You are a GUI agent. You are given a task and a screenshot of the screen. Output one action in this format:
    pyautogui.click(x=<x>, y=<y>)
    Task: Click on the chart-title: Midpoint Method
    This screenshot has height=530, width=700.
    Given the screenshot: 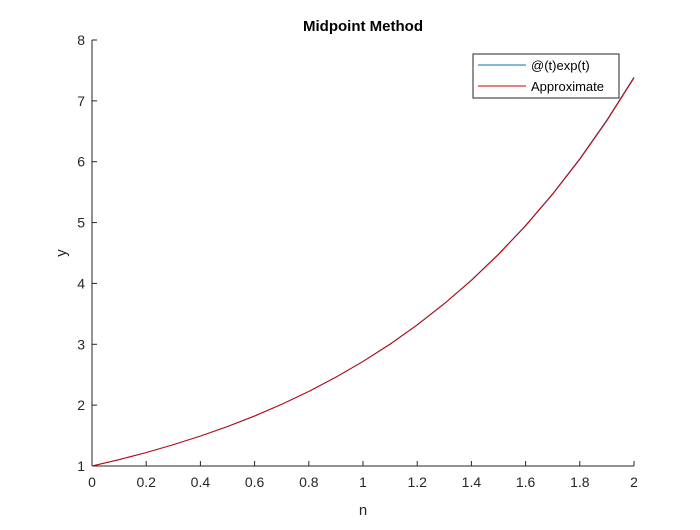 What is the action you would take?
    pyautogui.click(x=363, y=26)
    